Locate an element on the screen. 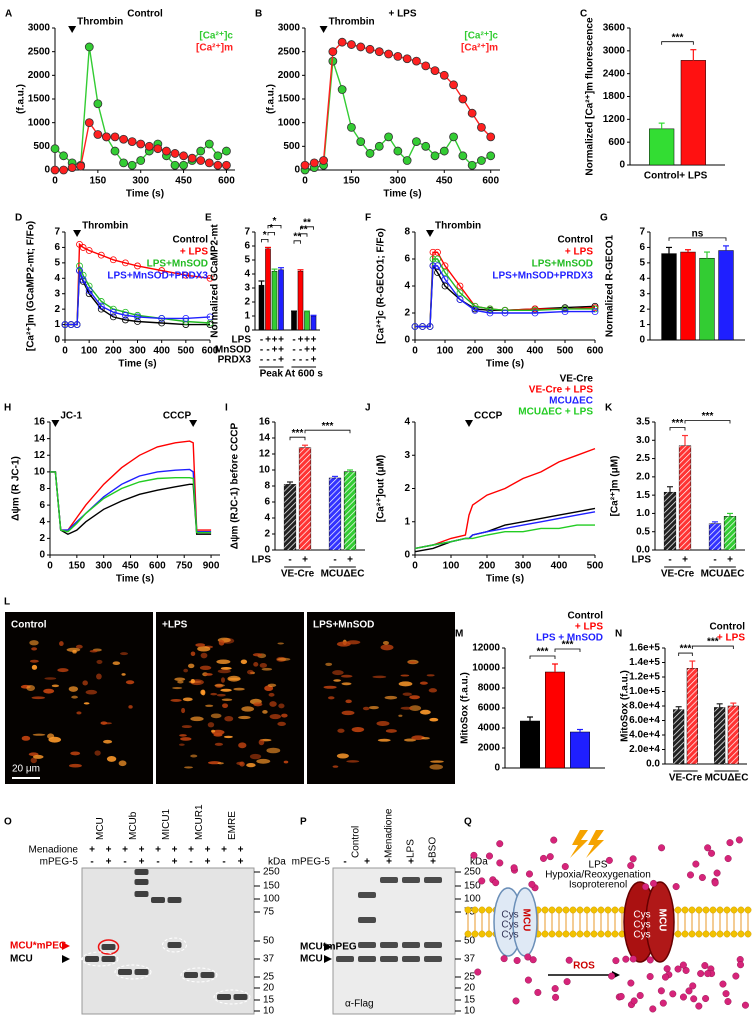 The height and width of the screenshot is (1016, 754). y-axis-label: Normalized R-GECO1 is located at coordinates (610, 285).